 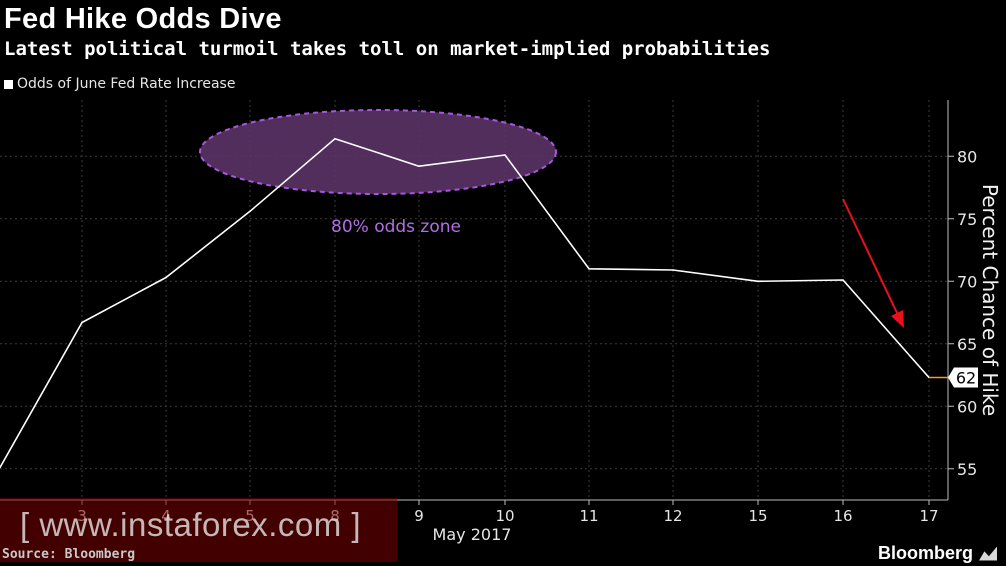 What do you see at coordinates (126, 84) in the screenshot?
I see `legend-label: Odds of June Fed Rate Increase` at bounding box center [126, 84].